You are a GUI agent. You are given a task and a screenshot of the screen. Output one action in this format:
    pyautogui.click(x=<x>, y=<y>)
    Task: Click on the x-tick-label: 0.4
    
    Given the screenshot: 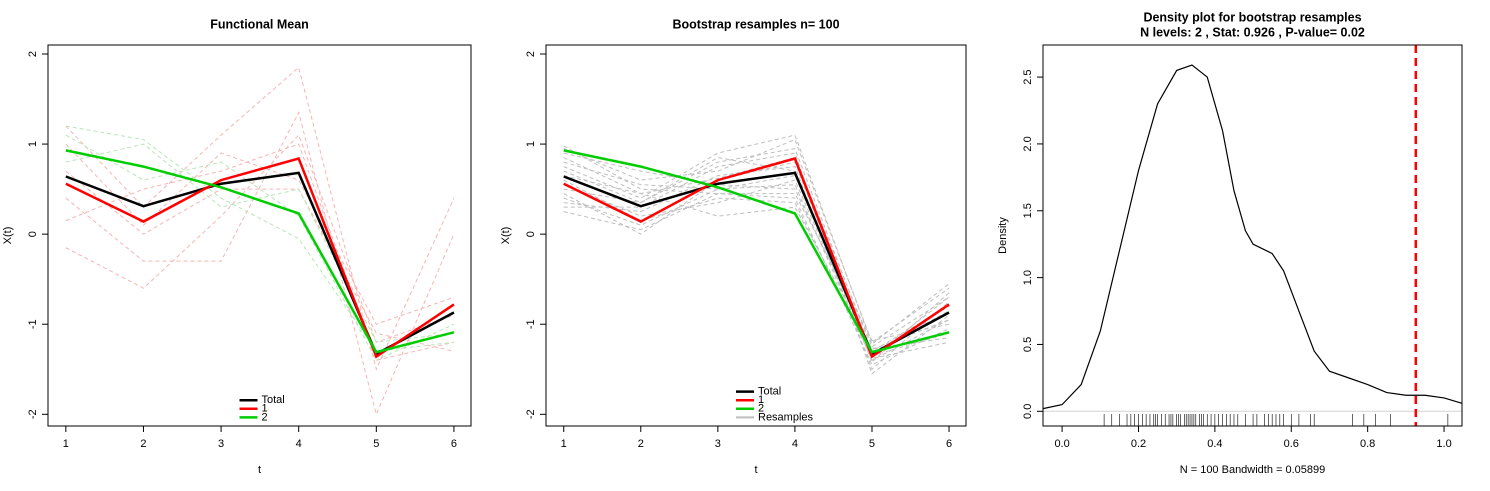 What is the action you would take?
    pyautogui.click(x=1214, y=444)
    